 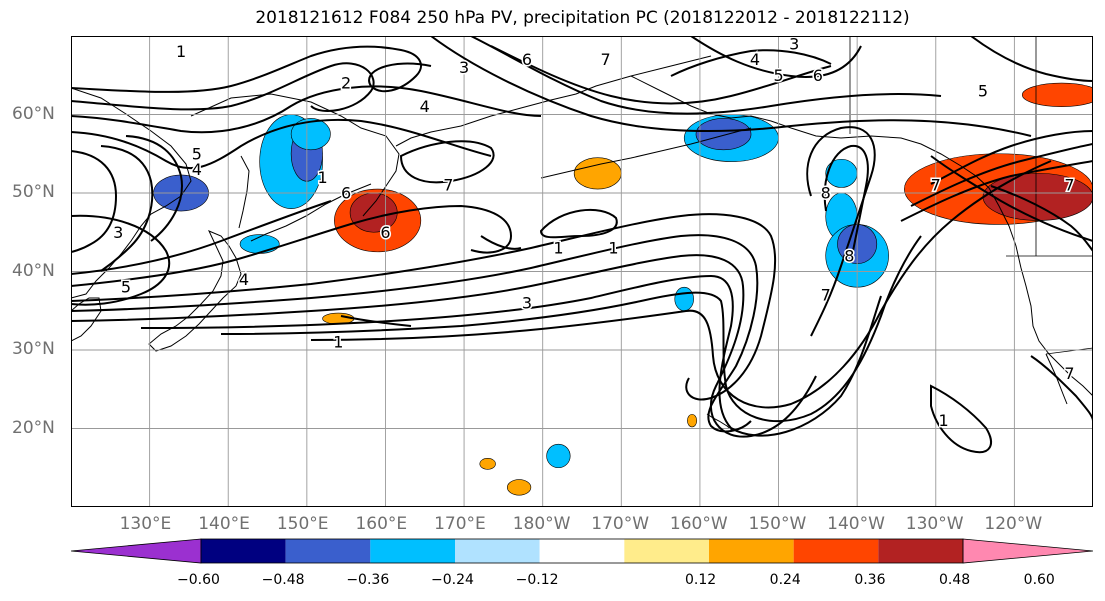 What do you see at coordinates (1069, 351) in the screenshot?
I see `us-mexico-border` at bounding box center [1069, 351].